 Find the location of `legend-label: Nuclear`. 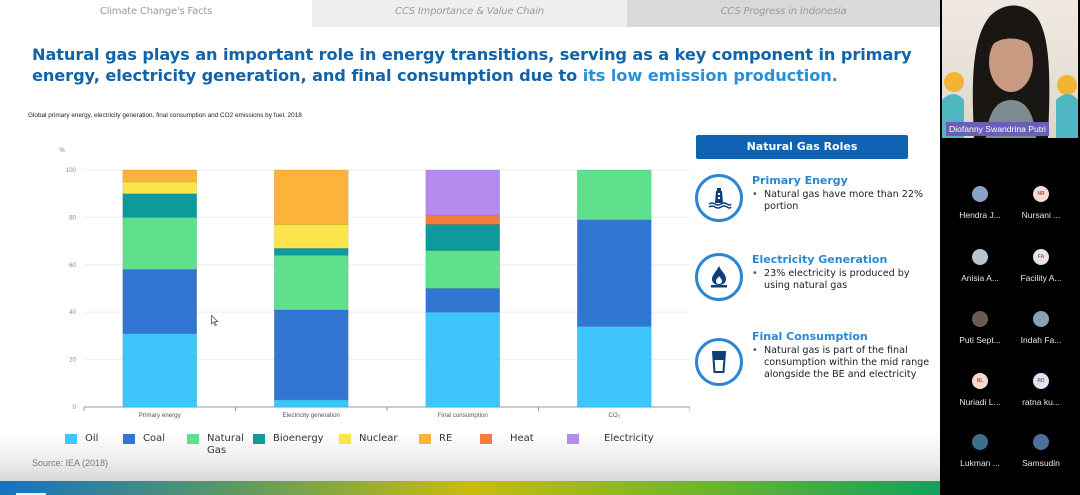

legend-label: Nuclear is located at coordinates (378, 438).